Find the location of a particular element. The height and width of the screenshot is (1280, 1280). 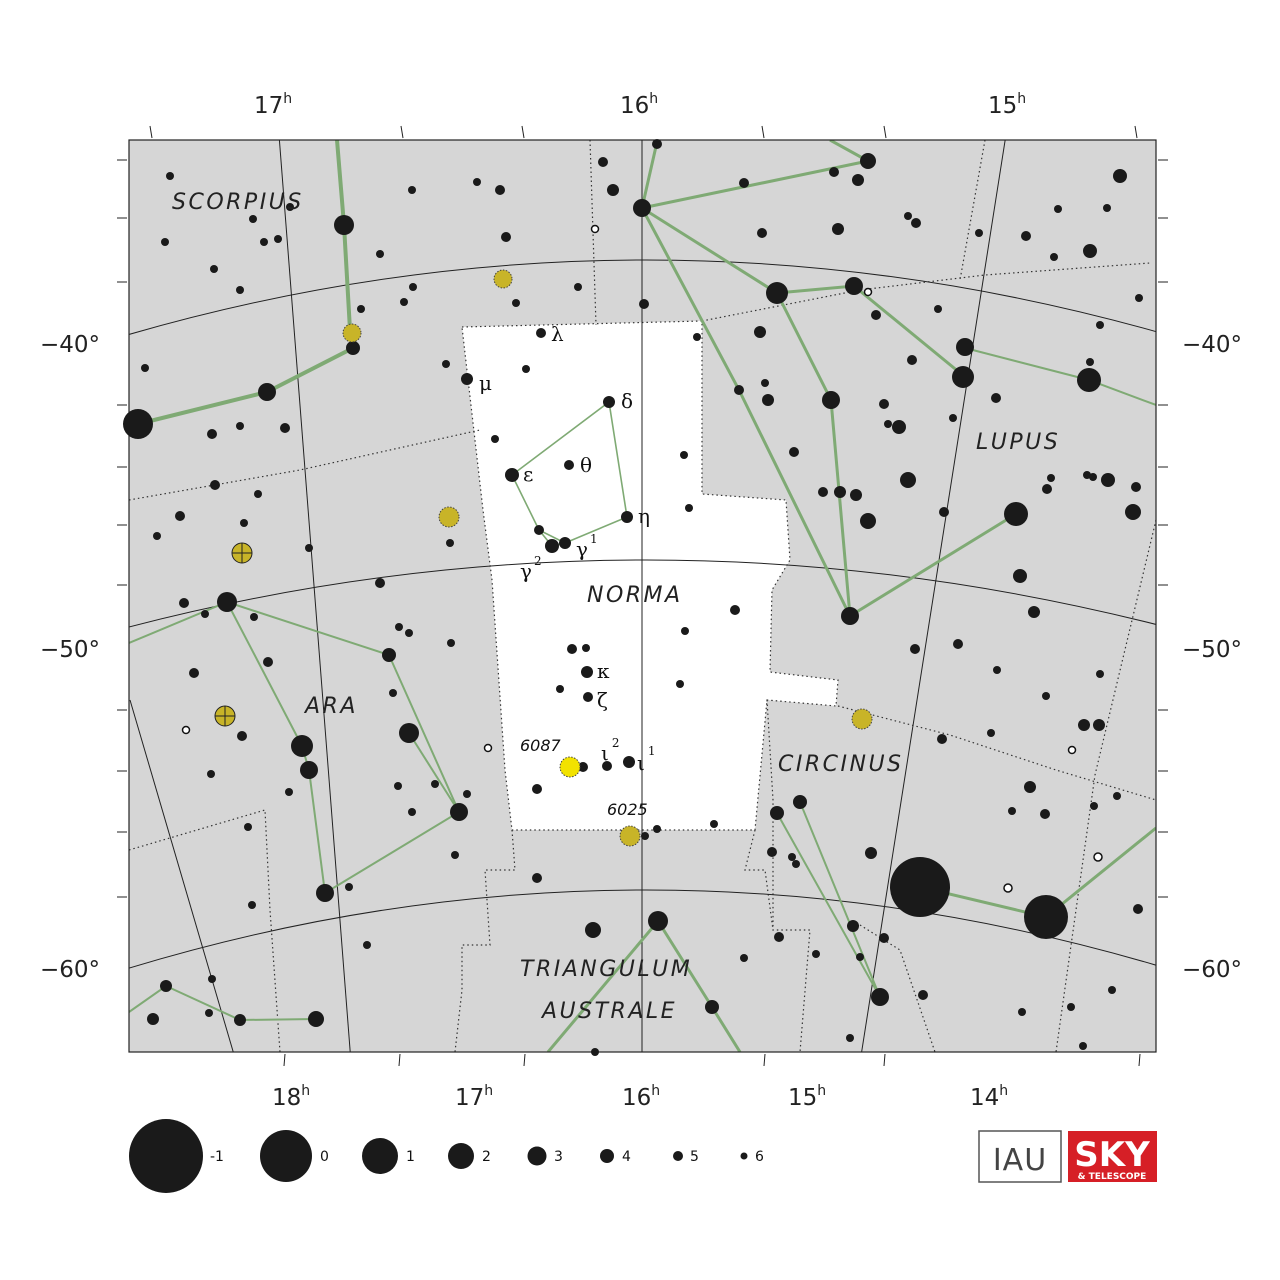

label-ngc6025: 6025 is located at coordinates (627, 809).